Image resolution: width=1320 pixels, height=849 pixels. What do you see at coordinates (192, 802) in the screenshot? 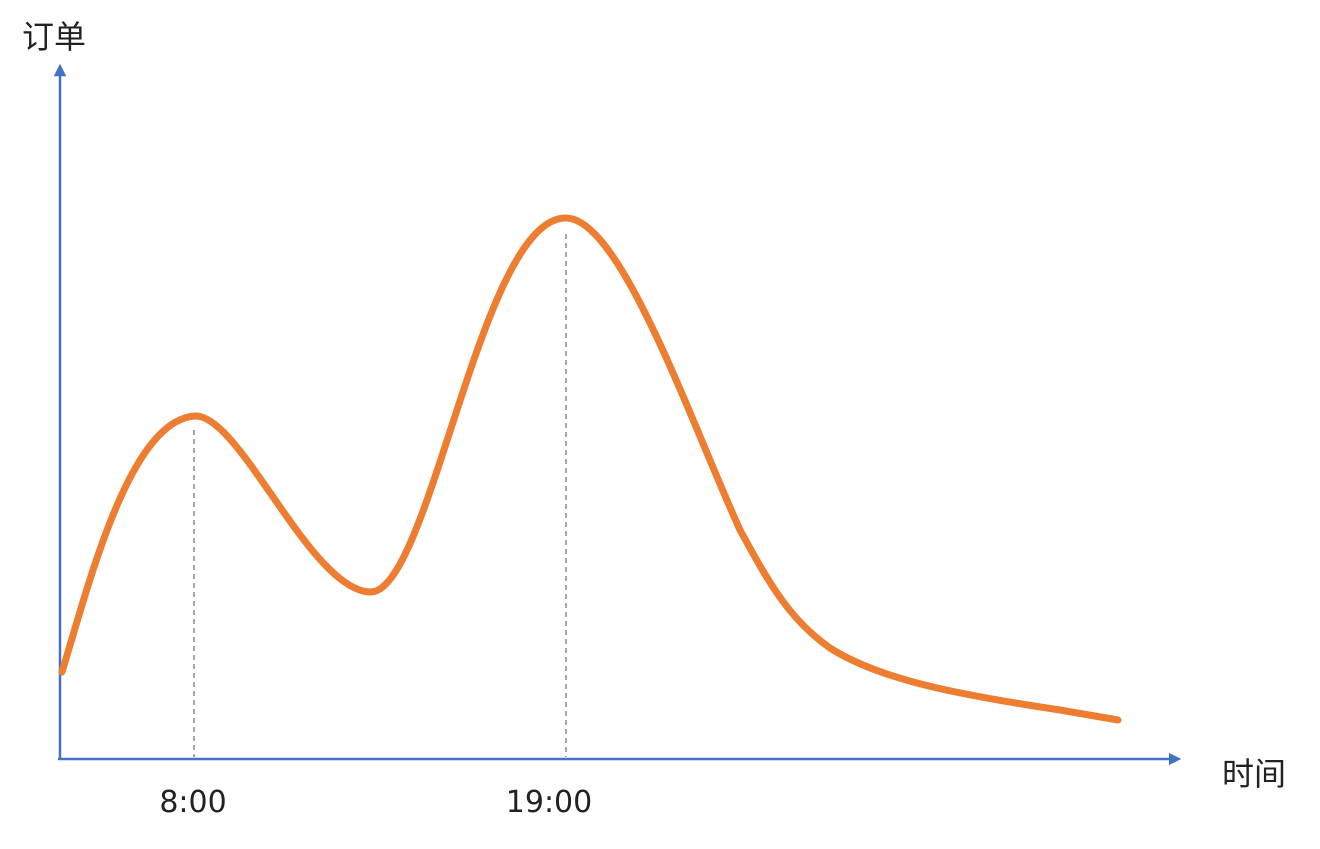
I see `marker-label: 8:00` at bounding box center [192, 802].